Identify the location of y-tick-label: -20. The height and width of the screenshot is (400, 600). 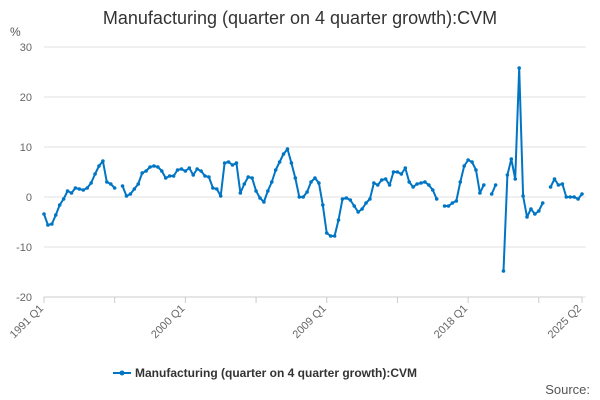
(24, 298).